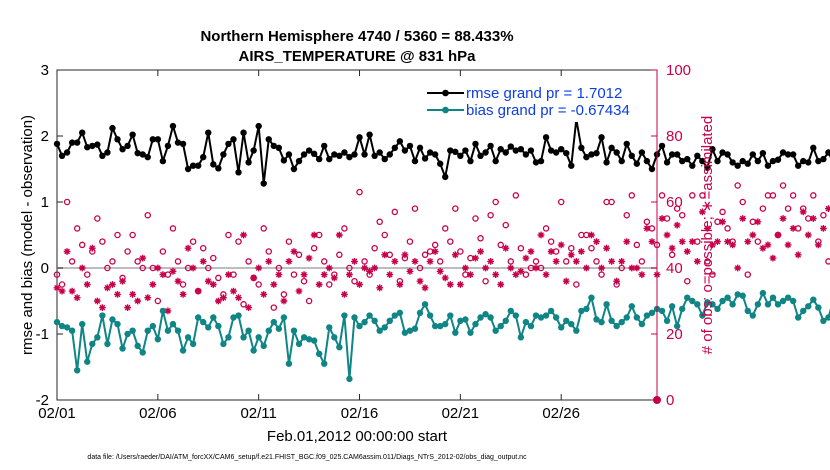  I want to click on legend-rmse-marker, so click(445, 93).